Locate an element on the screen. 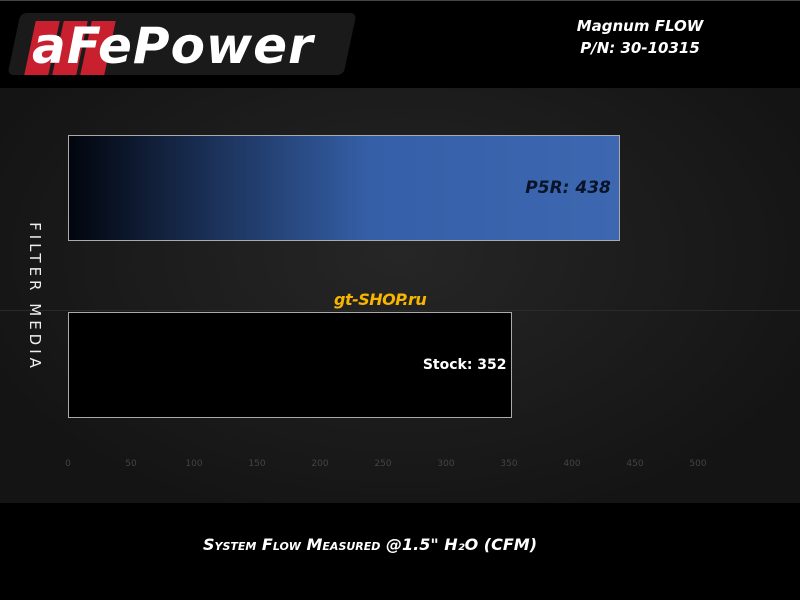  data-label-p5r: P5R: 438 is located at coordinates (568, 188).